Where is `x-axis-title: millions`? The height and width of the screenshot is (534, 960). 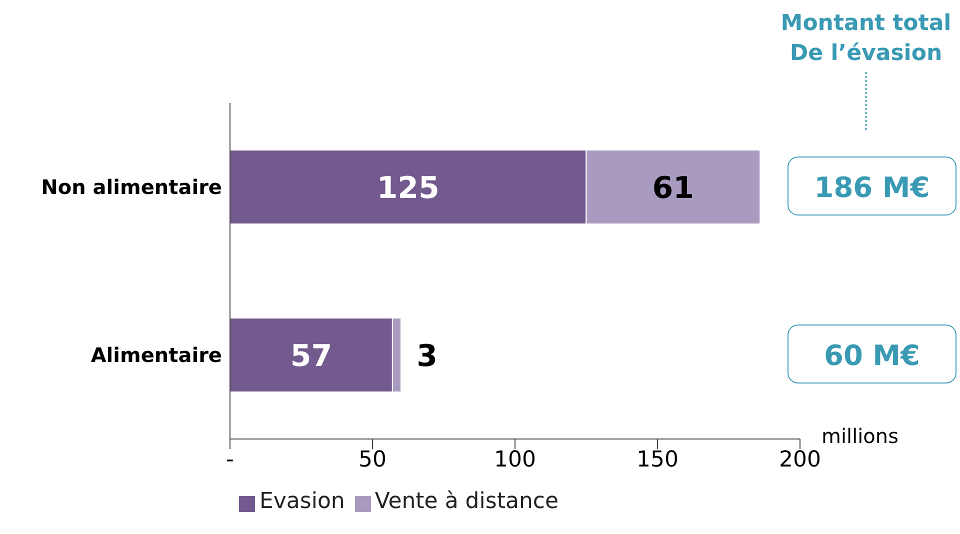
x-axis-title: millions is located at coordinates (860, 436).